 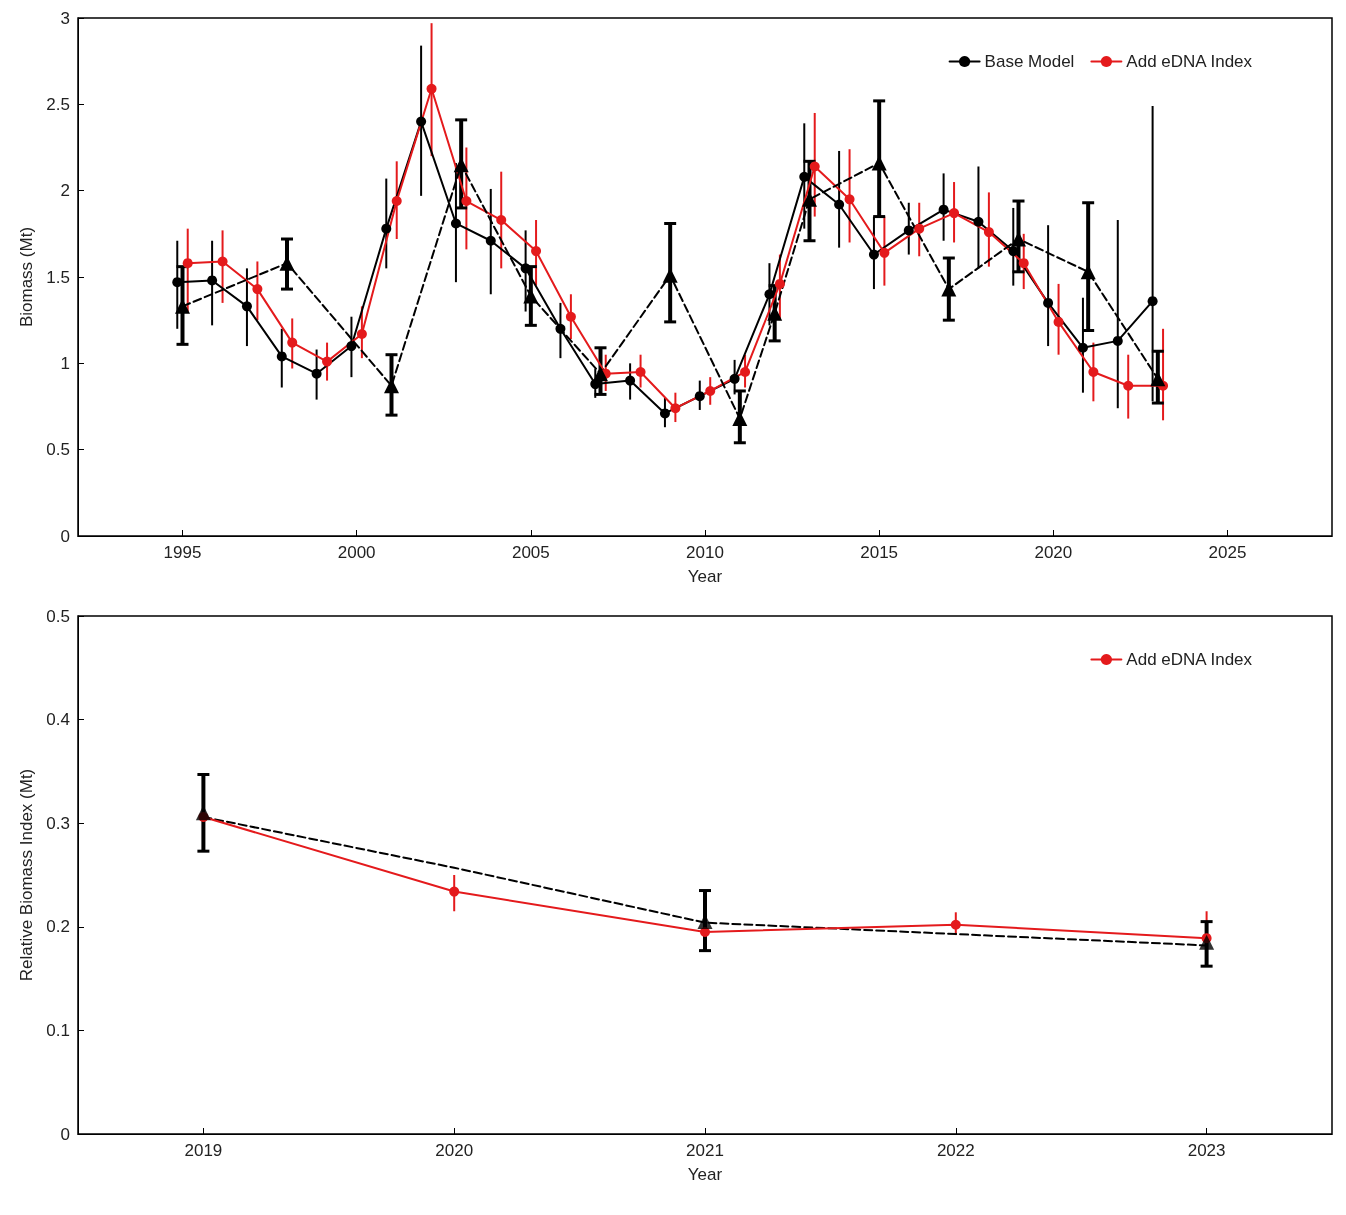 I want to click on x-tick-label: 2000, so click(x=356, y=552).